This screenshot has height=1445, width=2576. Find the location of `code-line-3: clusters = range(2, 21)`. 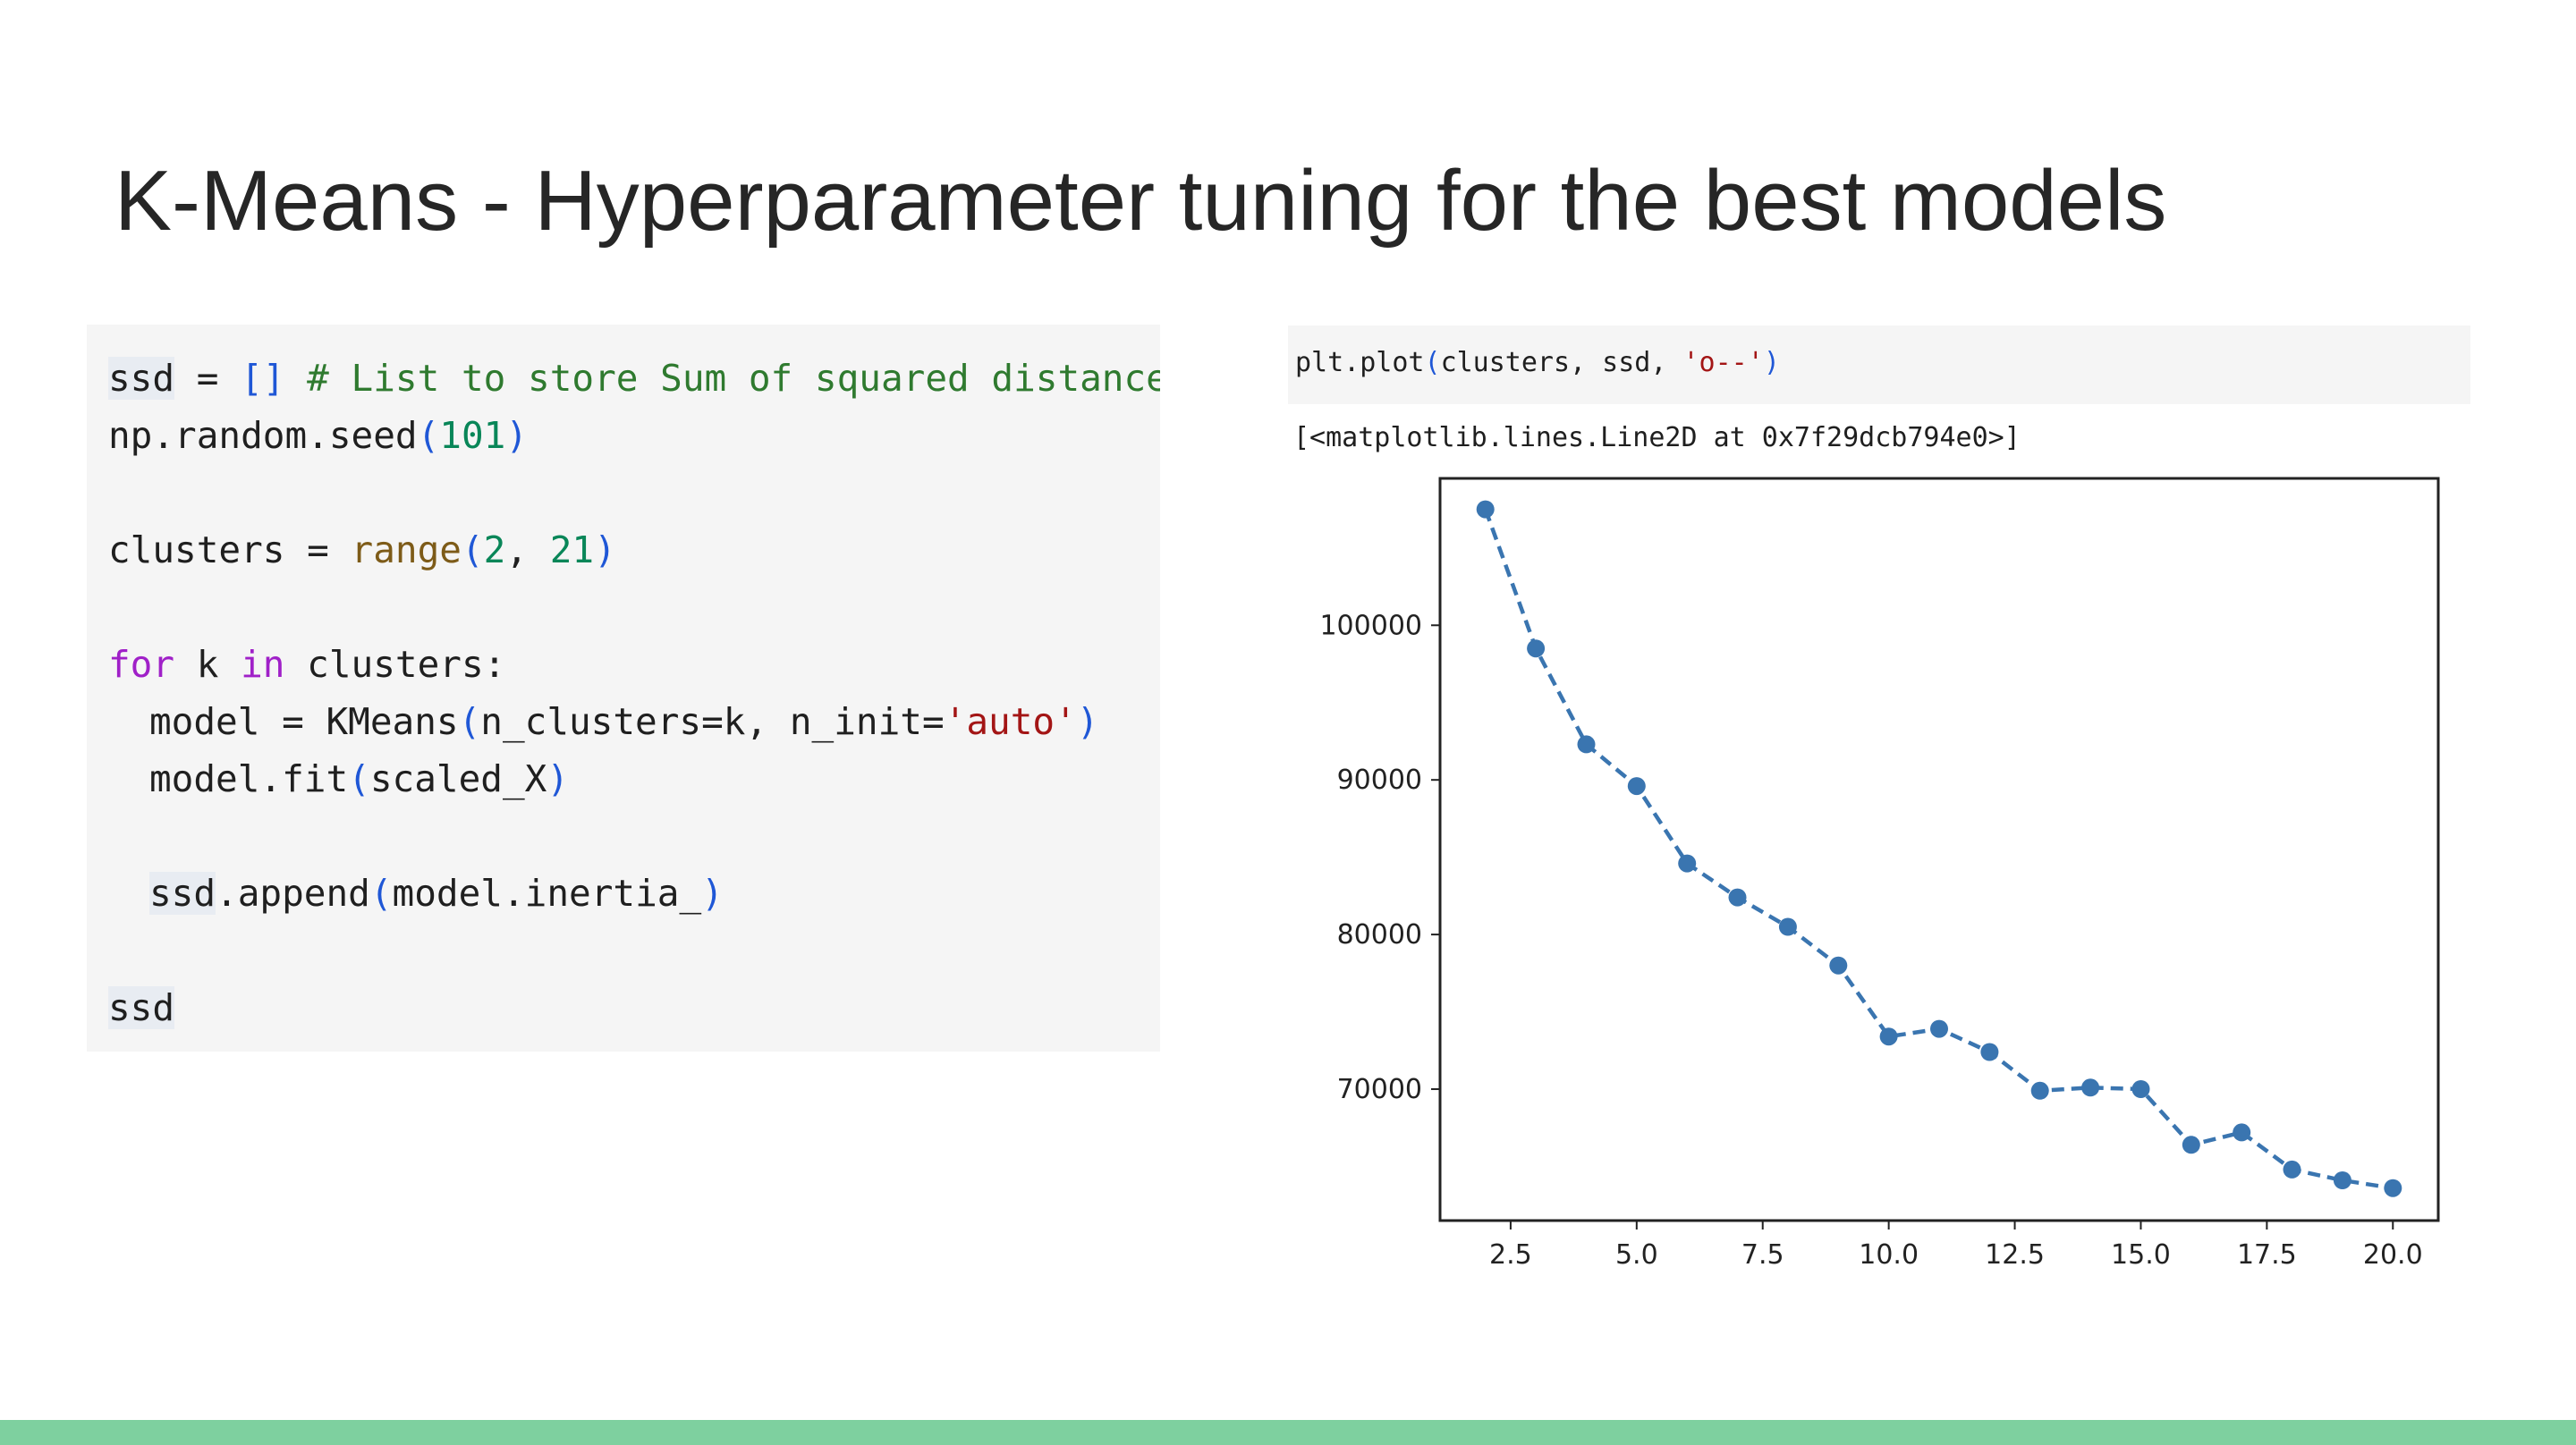

code-line-3: clusters = range(2, 21) is located at coordinates (362, 550).